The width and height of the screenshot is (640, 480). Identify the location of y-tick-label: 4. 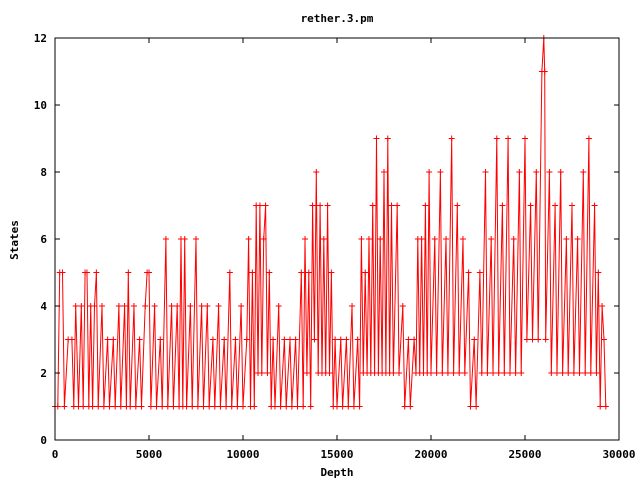
(43, 306).